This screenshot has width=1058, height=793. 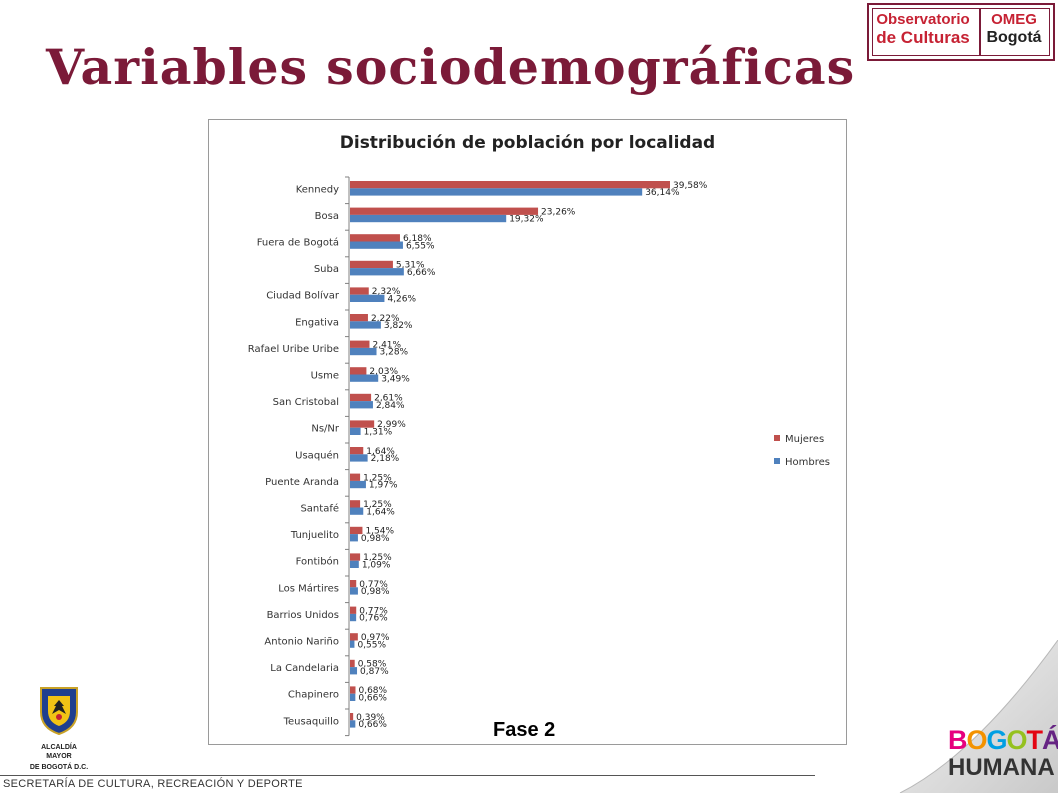 I want to click on observatorio-omeg-logo: Observatorio de Culturas OMEG Bogotá, so click(x=961, y=32).